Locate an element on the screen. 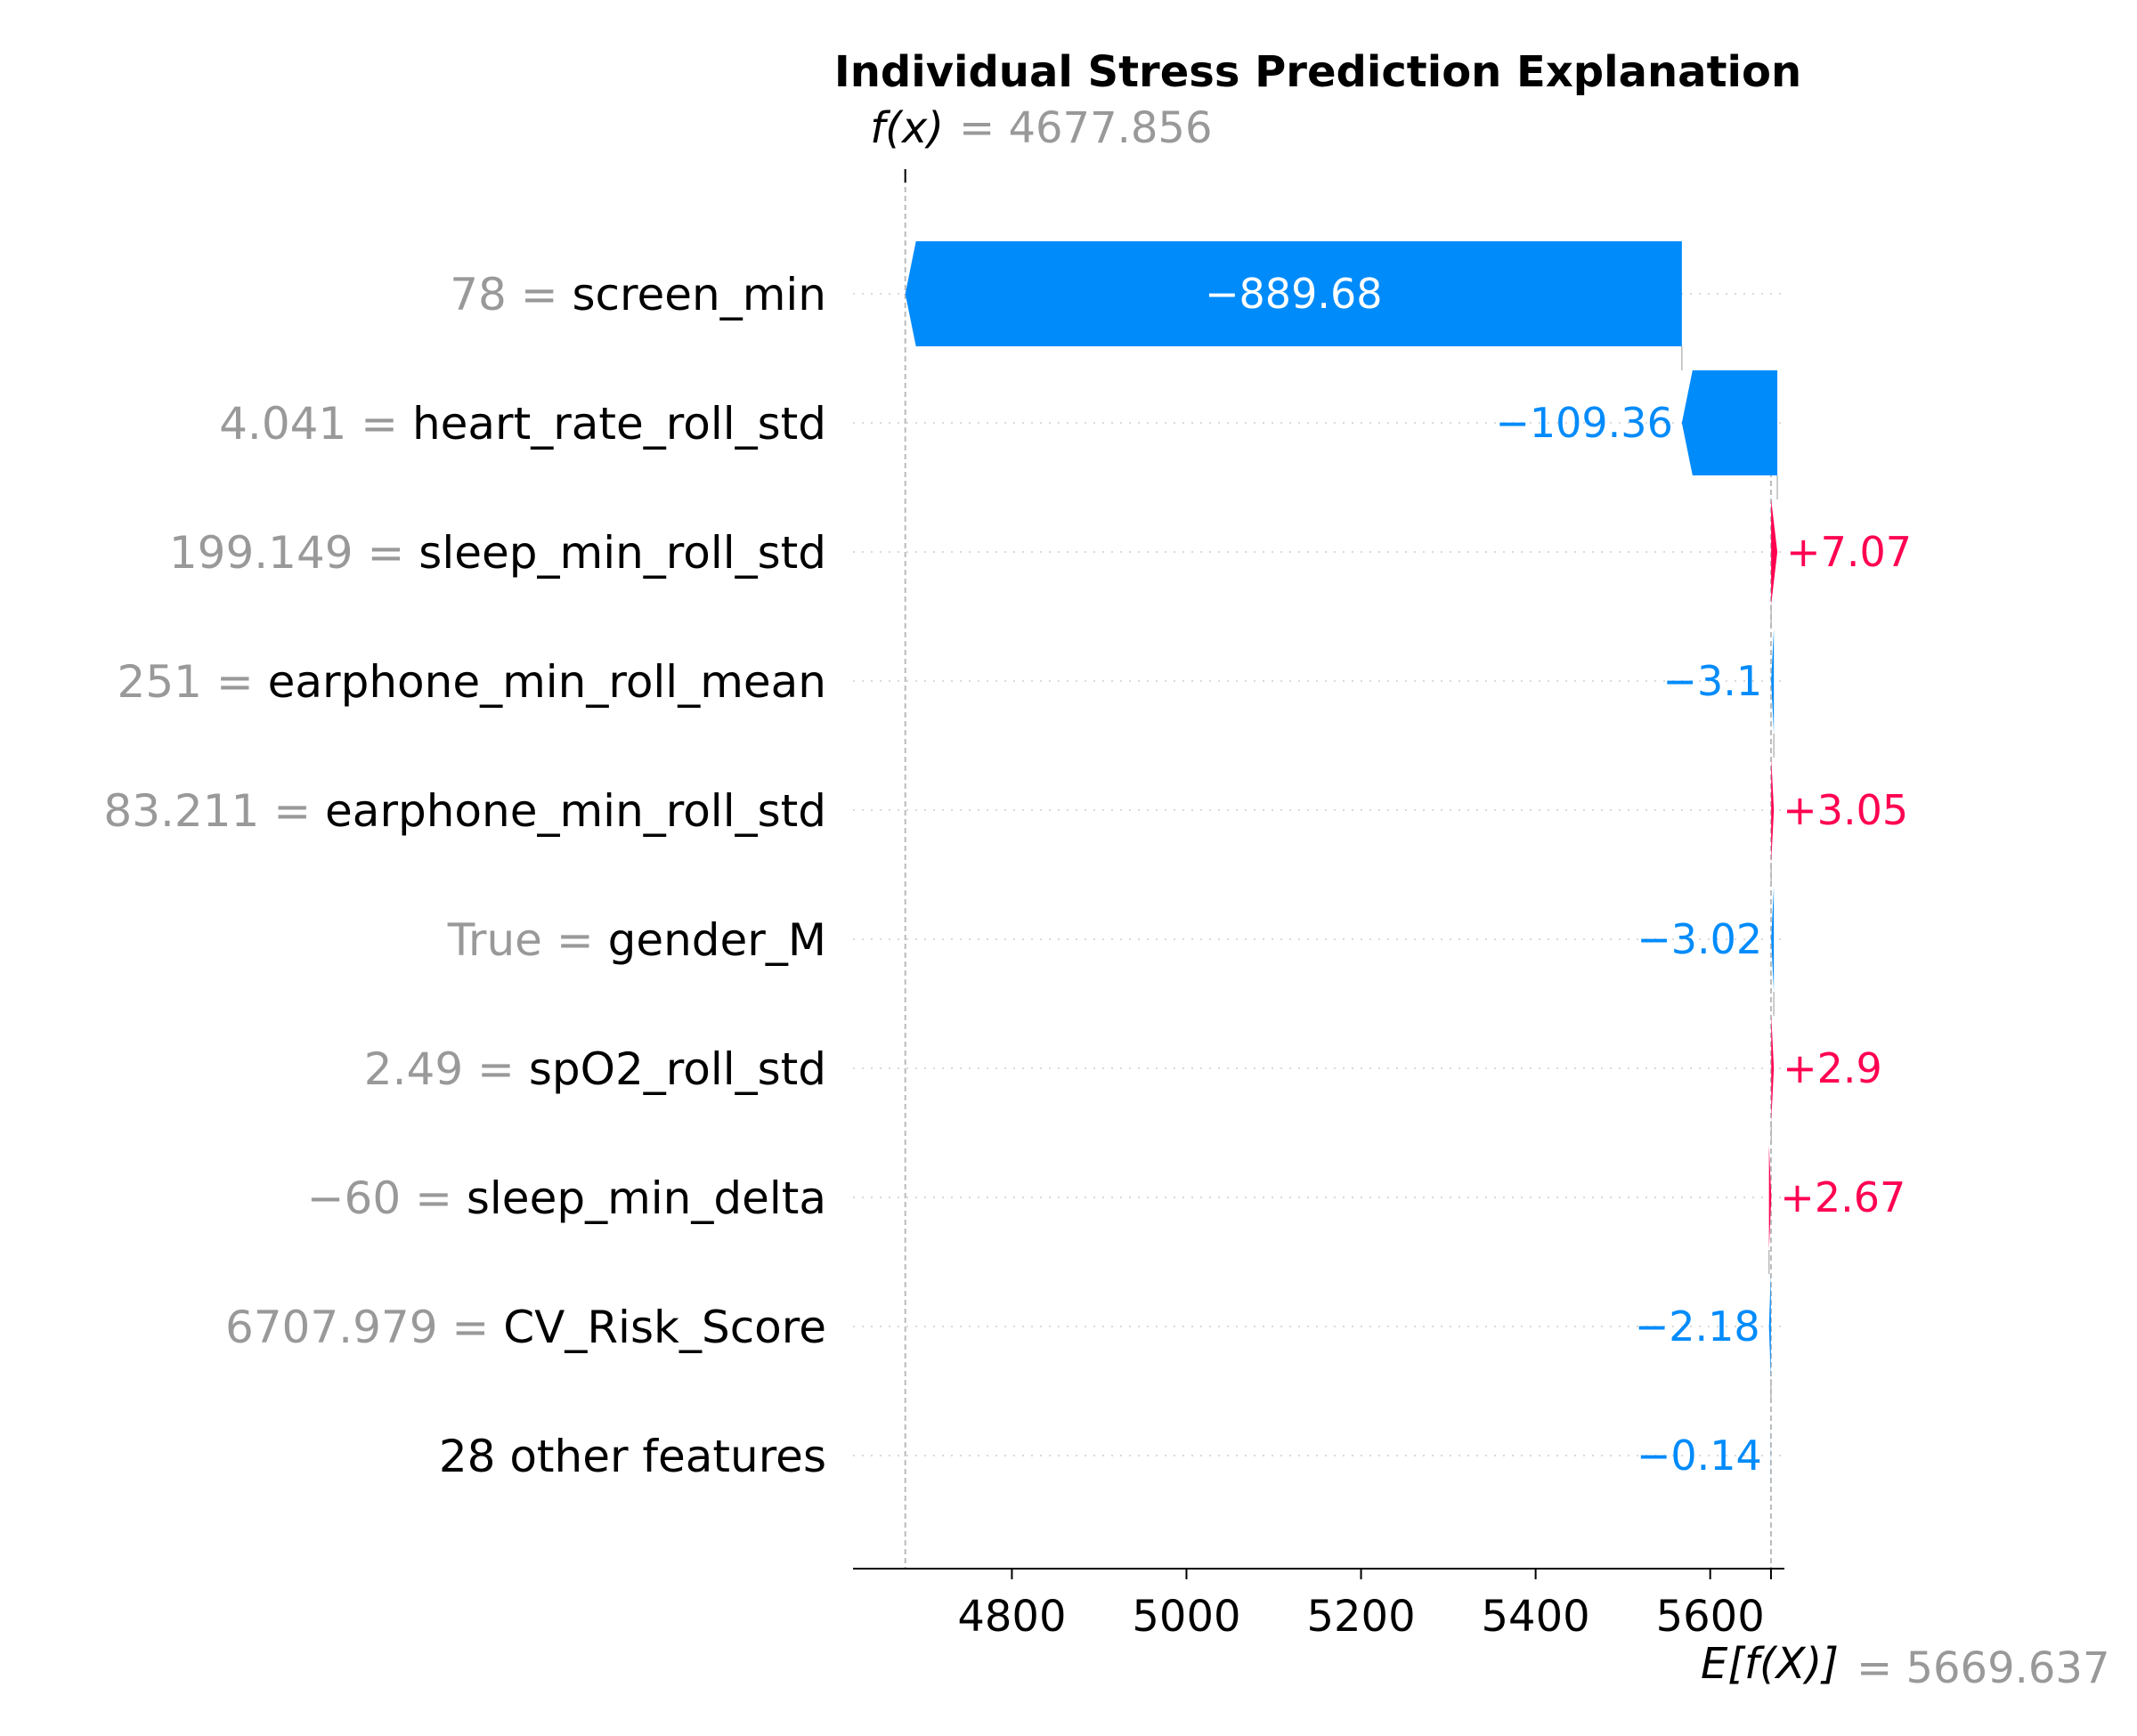 The height and width of the screenshot is (1736, 2137). feature-name: gender_M is located at coordinates (717, 940).